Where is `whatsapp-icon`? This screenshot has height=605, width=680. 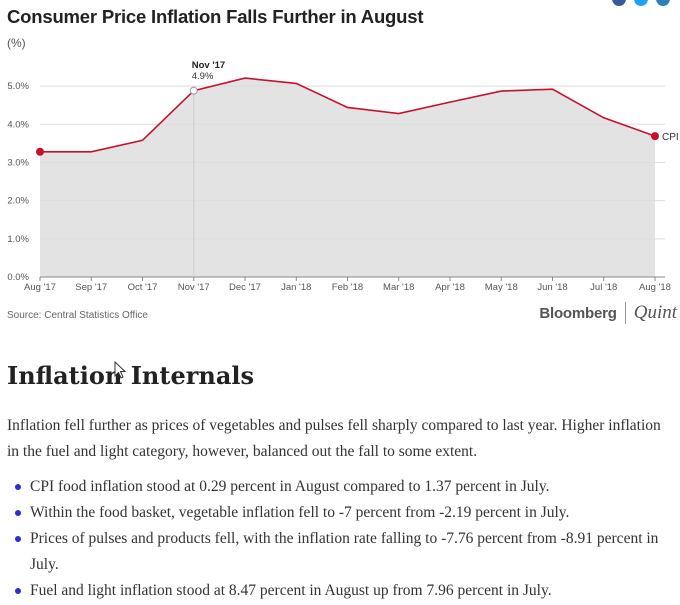 whatsapp-icon is located at coordinates (663, 3).